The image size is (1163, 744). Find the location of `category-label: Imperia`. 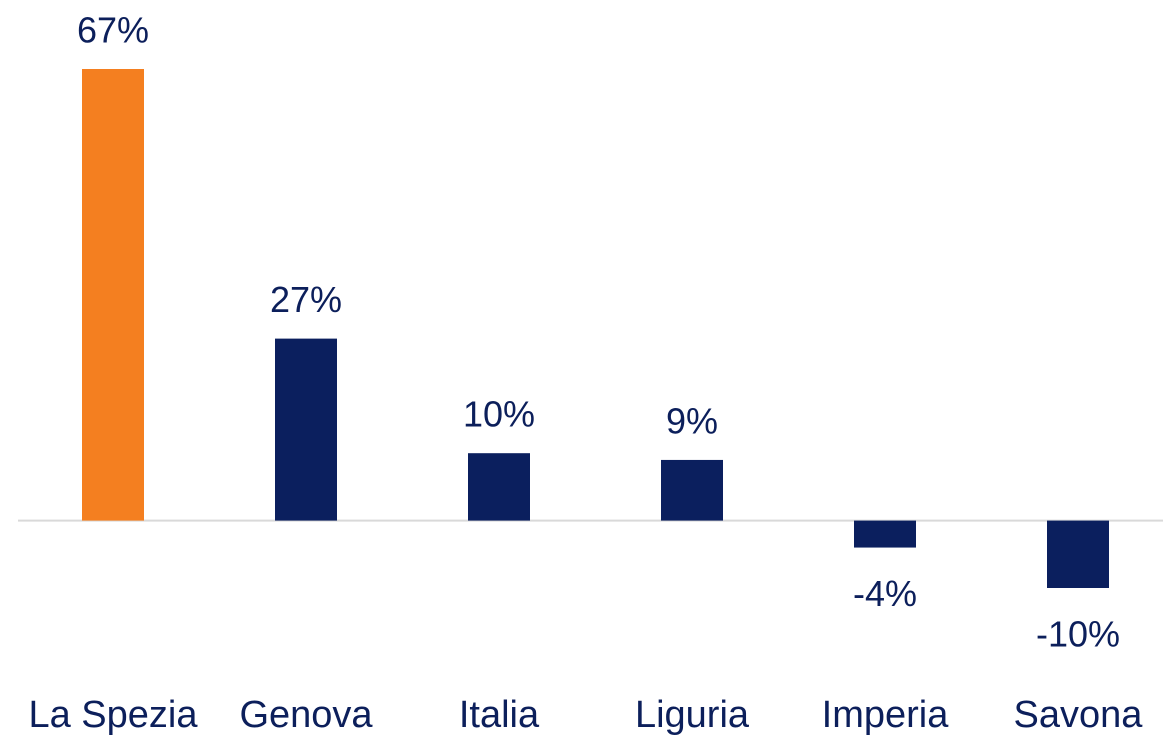

category-label: Imperia is located at coordinates (886, 715).